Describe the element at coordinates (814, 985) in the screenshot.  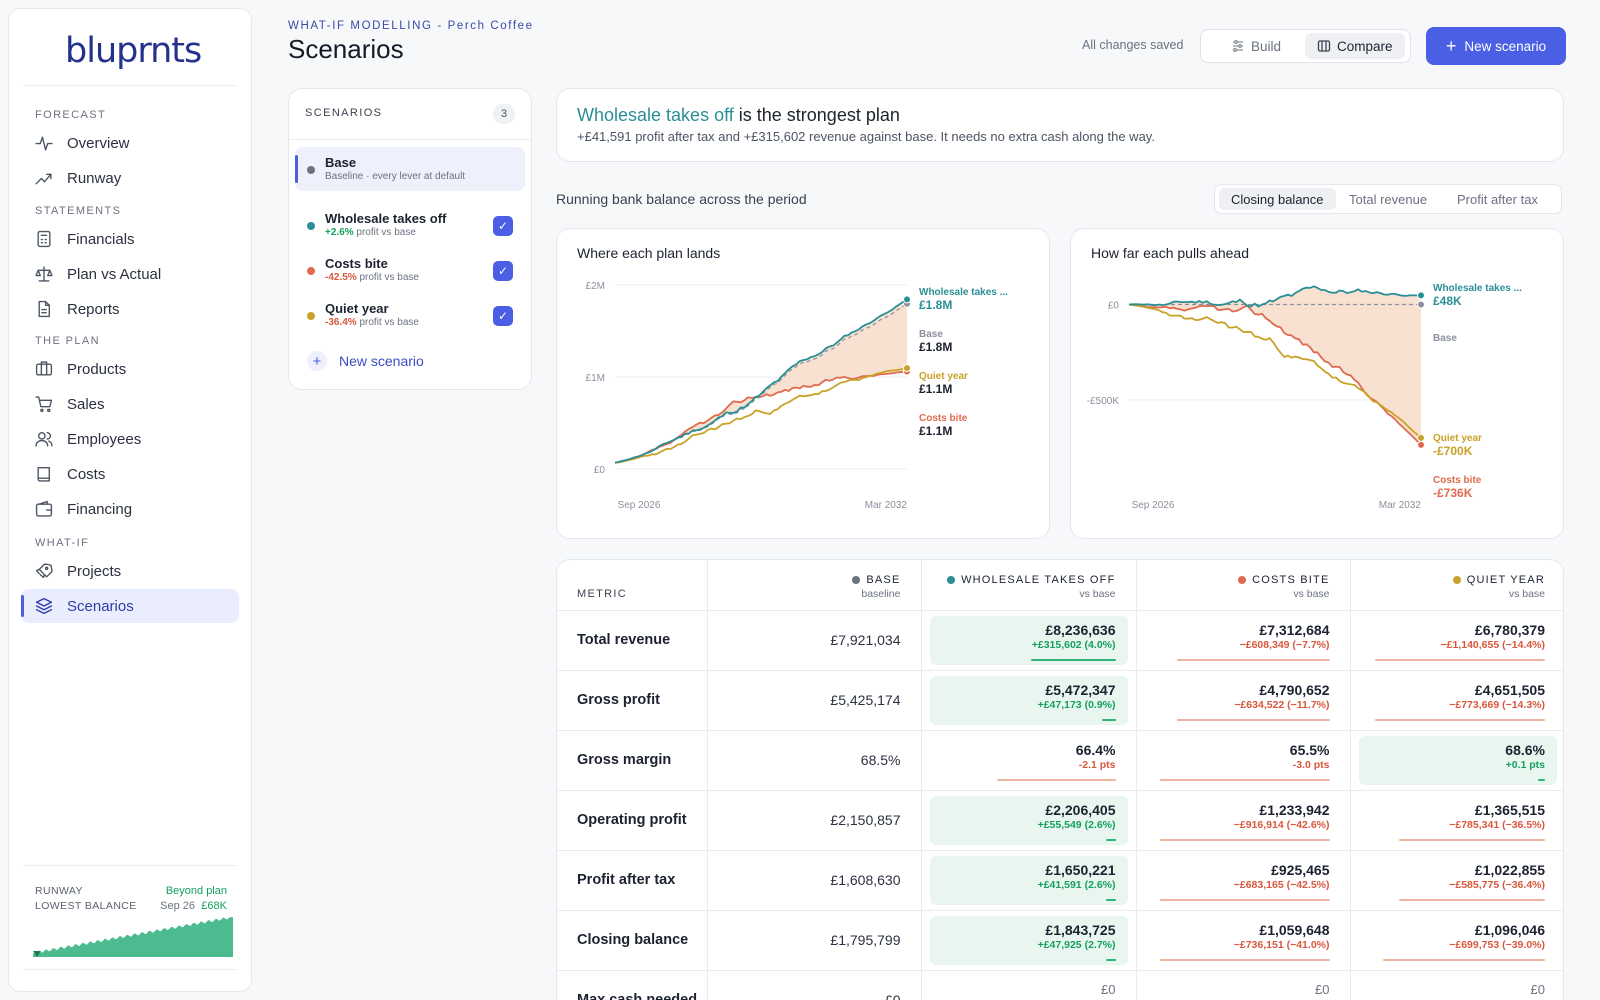
I see `base-value: £0` at that location.